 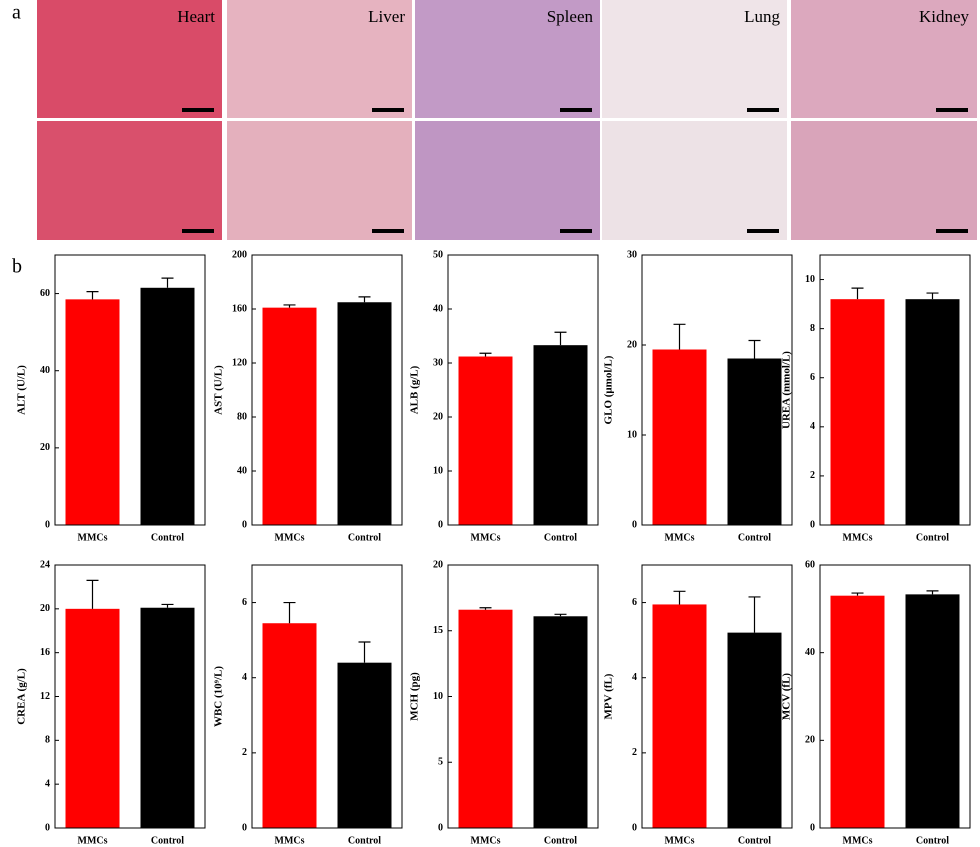 I want to click on y-axis-label: MCV (fL), so click(x=787, y=696).